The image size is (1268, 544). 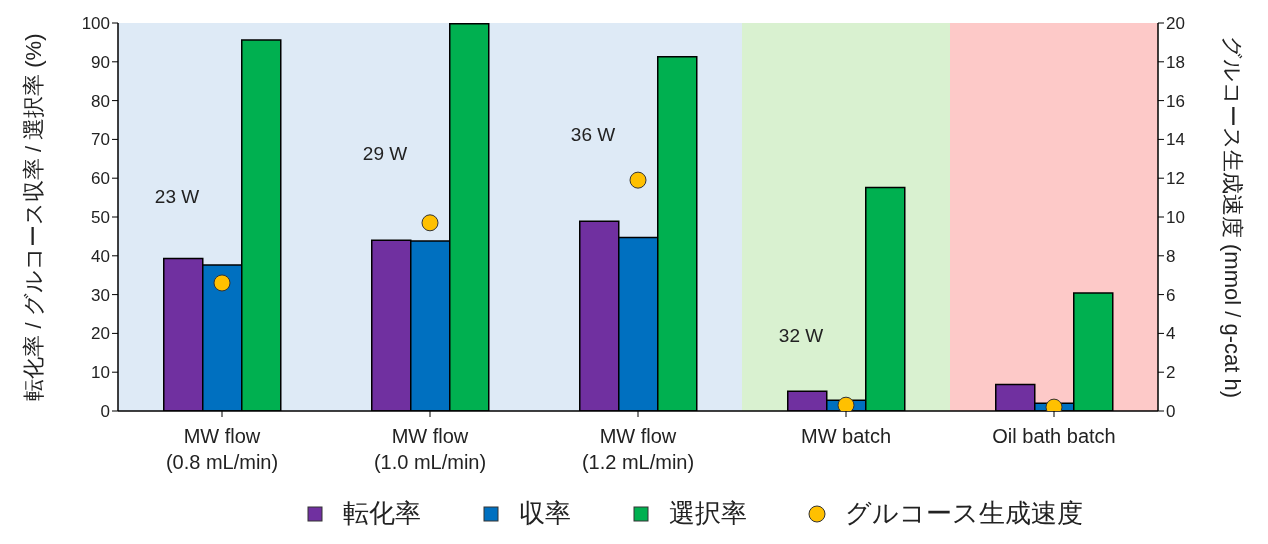 What do you see at coordinates (100, 218) in the screenshot?
I see `y-tick-label: 50` at bounding box center [100, 218].